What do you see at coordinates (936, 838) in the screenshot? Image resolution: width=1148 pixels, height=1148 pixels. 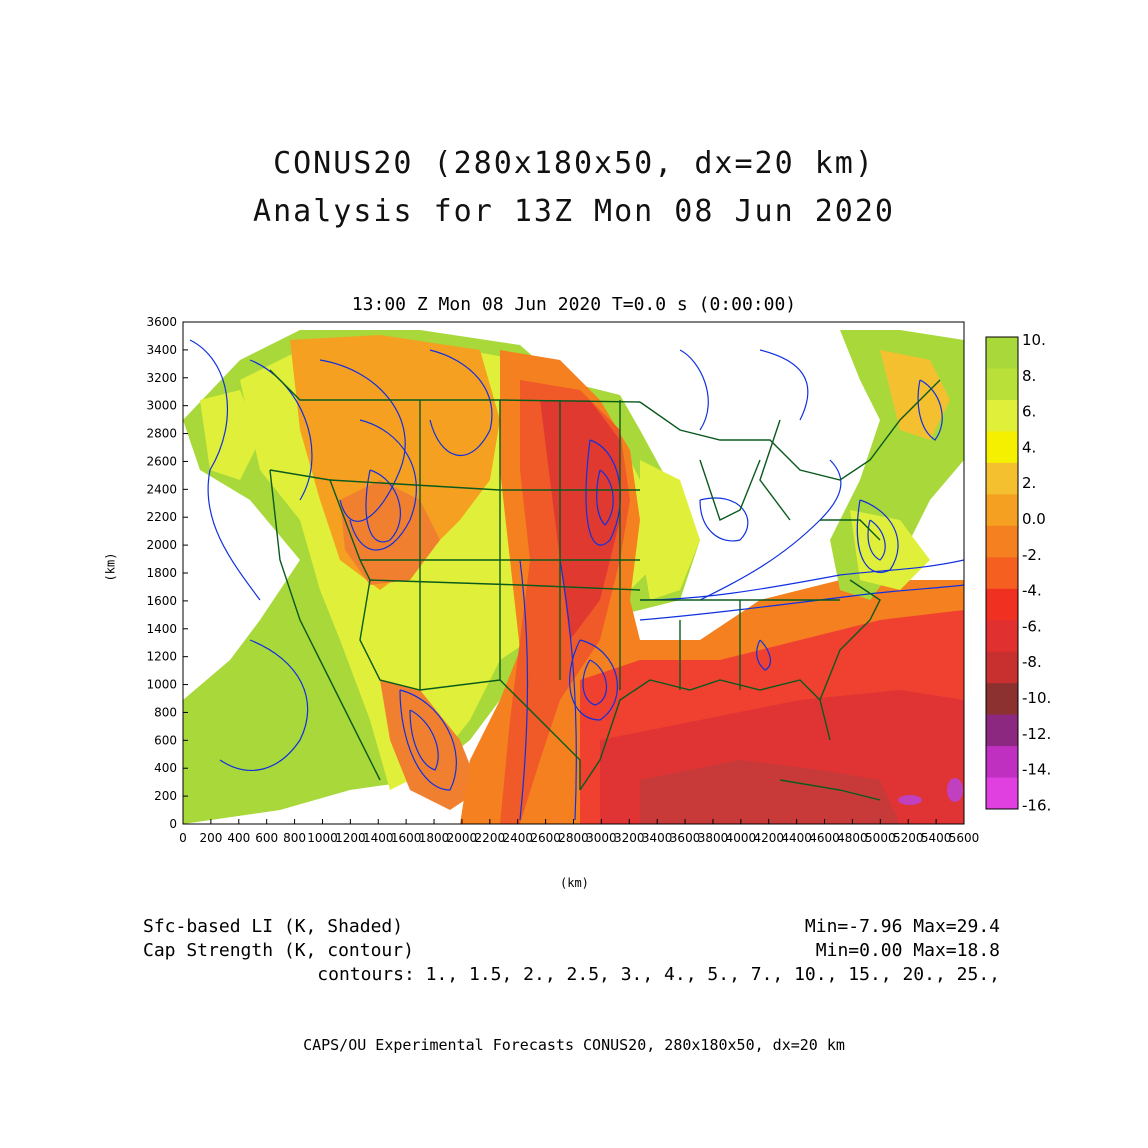 I see `x-tick-label: 5400` at bounding box center [936, 838].